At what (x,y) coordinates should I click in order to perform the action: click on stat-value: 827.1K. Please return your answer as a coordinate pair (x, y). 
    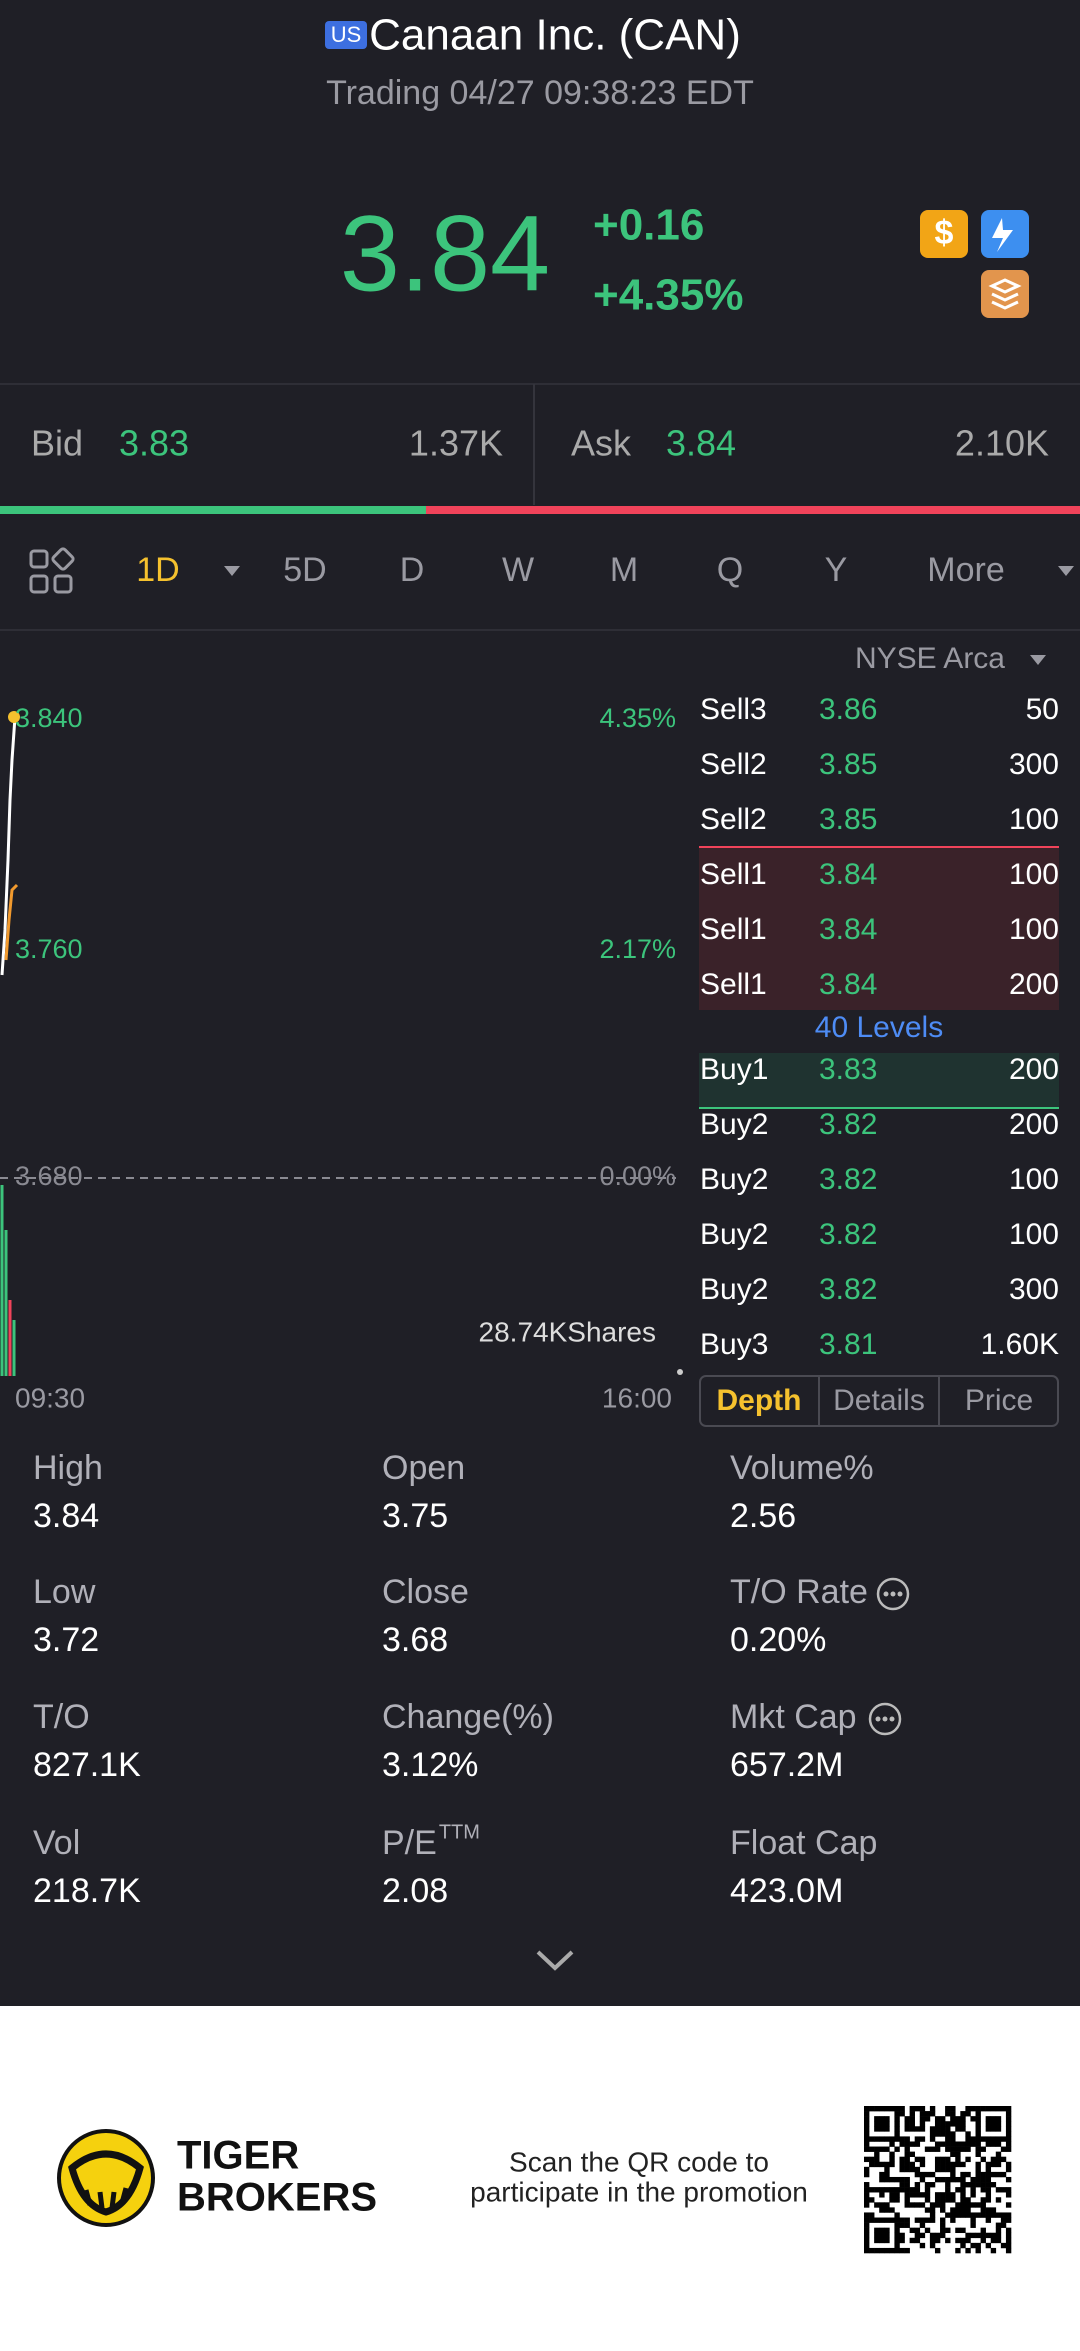
    Looking at the image, I should click on (87, 1765).